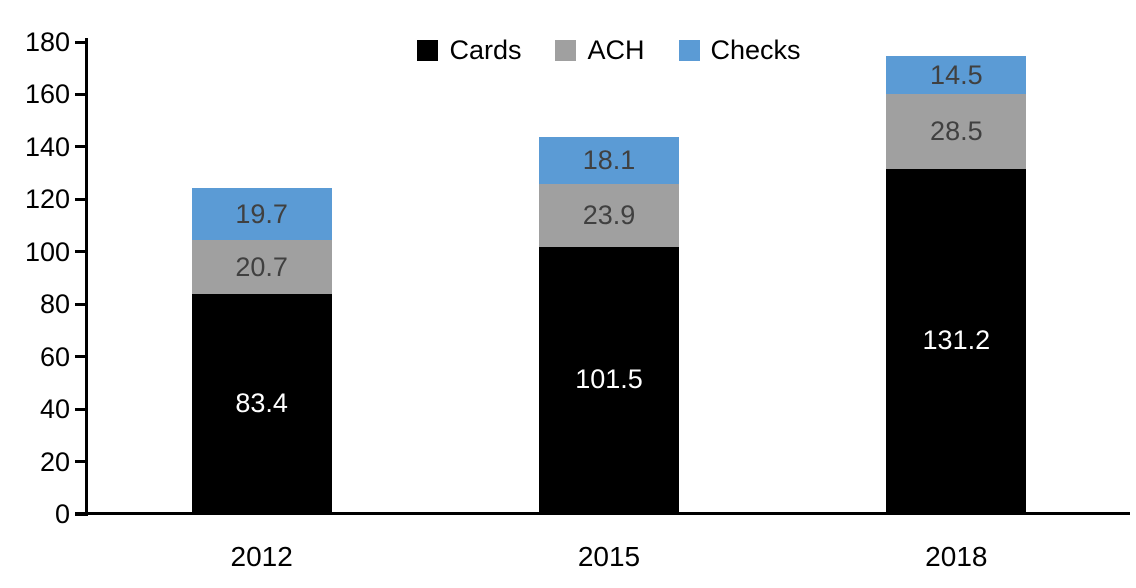 The width and height of the screenshot is (1136, 588). I want to click on bar-value-label-ach-2018: 28.5, so click(956, 131).